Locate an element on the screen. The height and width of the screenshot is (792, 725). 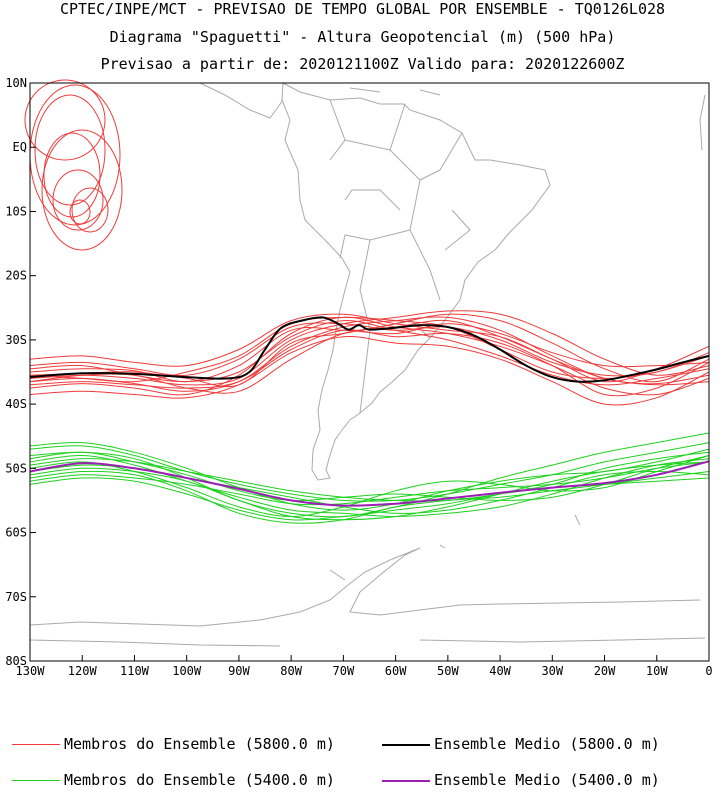
x-tick-label: 80W is located at coordinates (291, 671).